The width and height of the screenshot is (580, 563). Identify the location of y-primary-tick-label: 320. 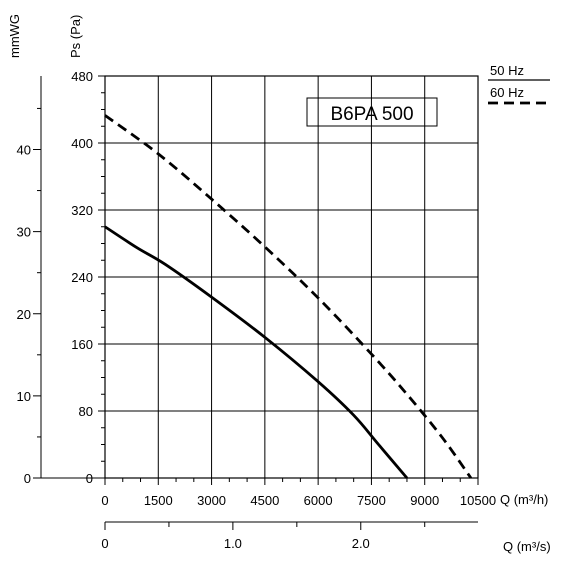
(82, 210).